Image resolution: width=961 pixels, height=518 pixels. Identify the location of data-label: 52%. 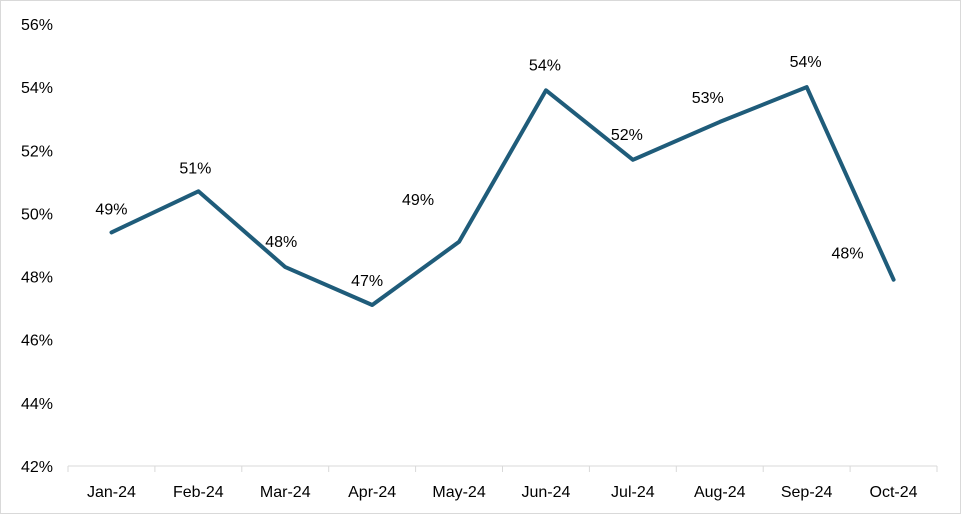
(627, 135).